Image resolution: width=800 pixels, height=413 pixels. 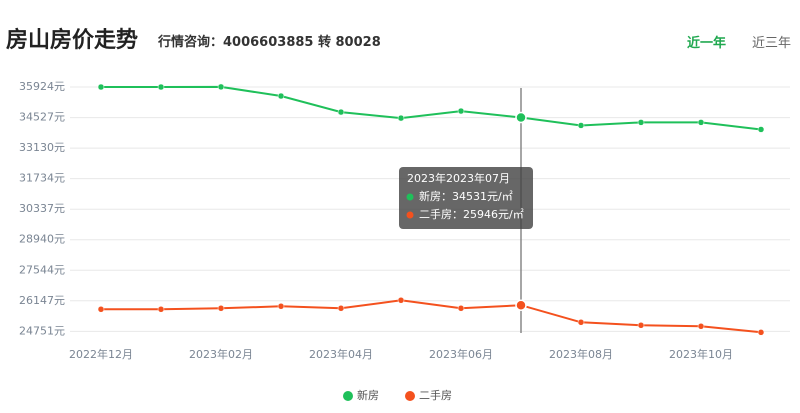 I want to click on x-tick-label: 2023年04月, so click(x=341, y=354).